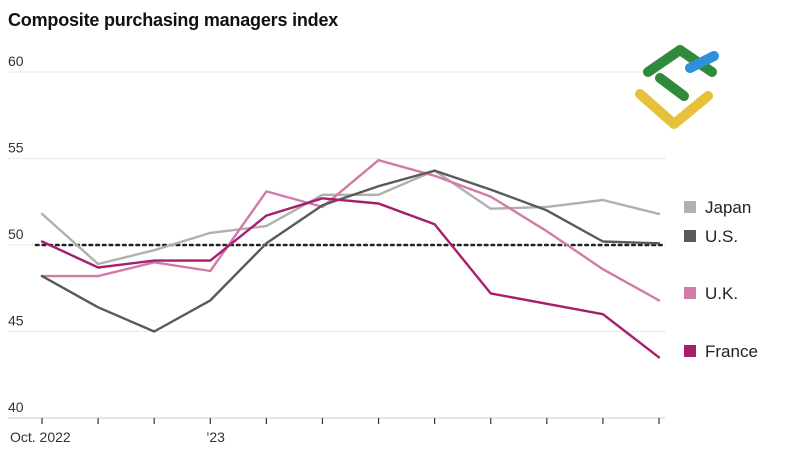  What do you see at coordinates (16, 61) in the screenshot?
I see `y-tick-label-60: 60` at bounding box center [16, 61].